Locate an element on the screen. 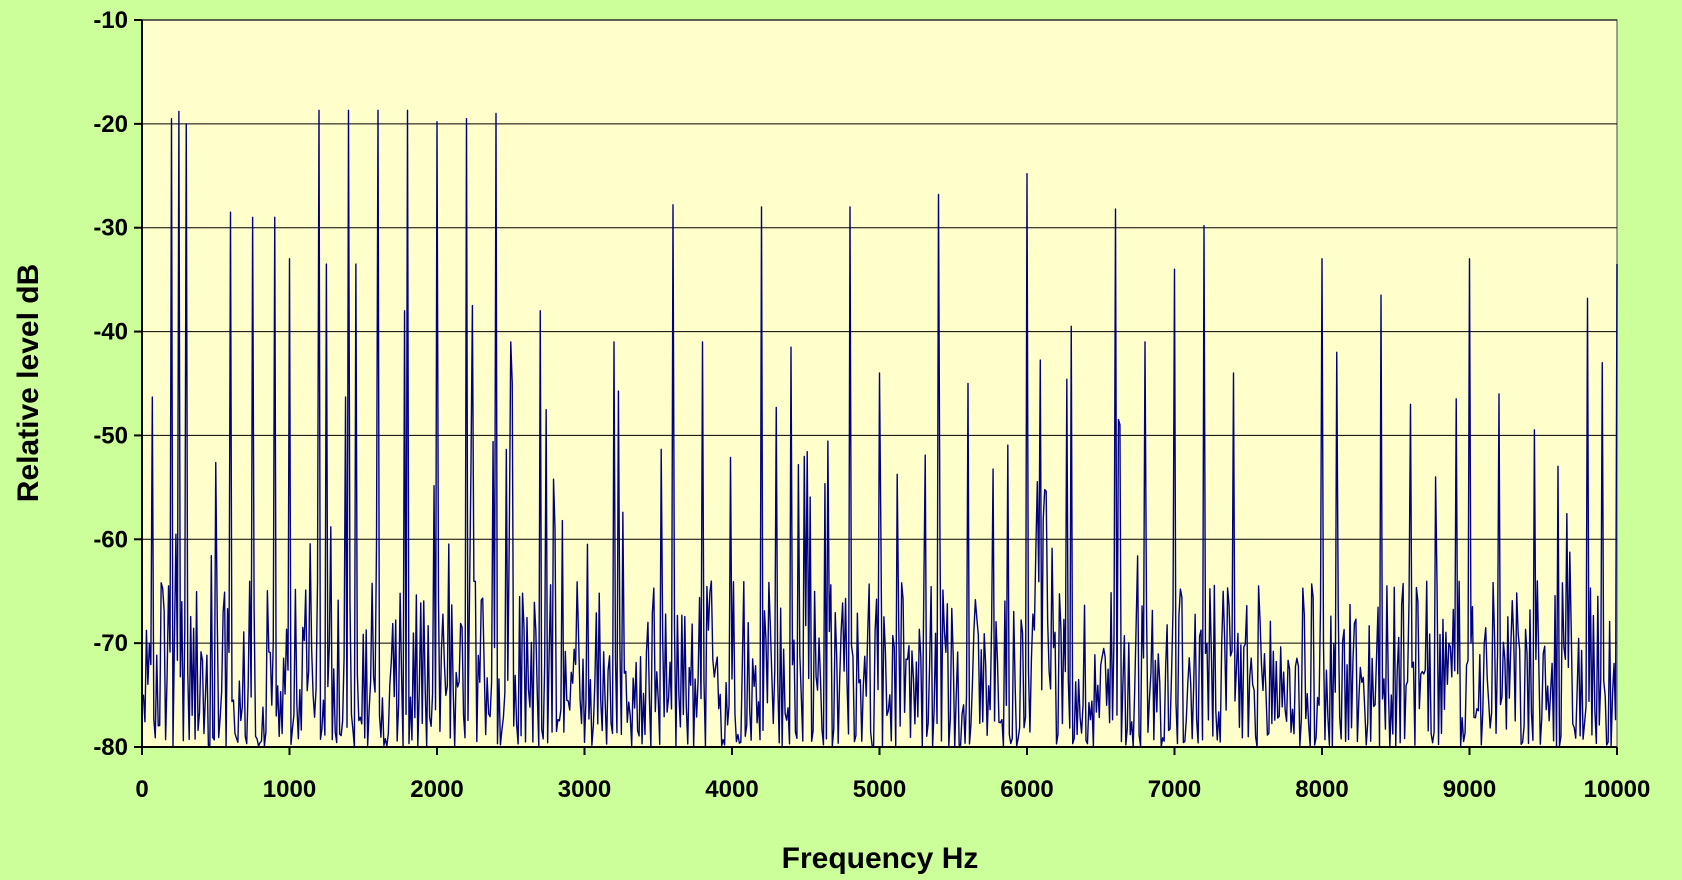 The image size is (1682, 880). y-tick-label: -80 is located at coordinates (110, 747).